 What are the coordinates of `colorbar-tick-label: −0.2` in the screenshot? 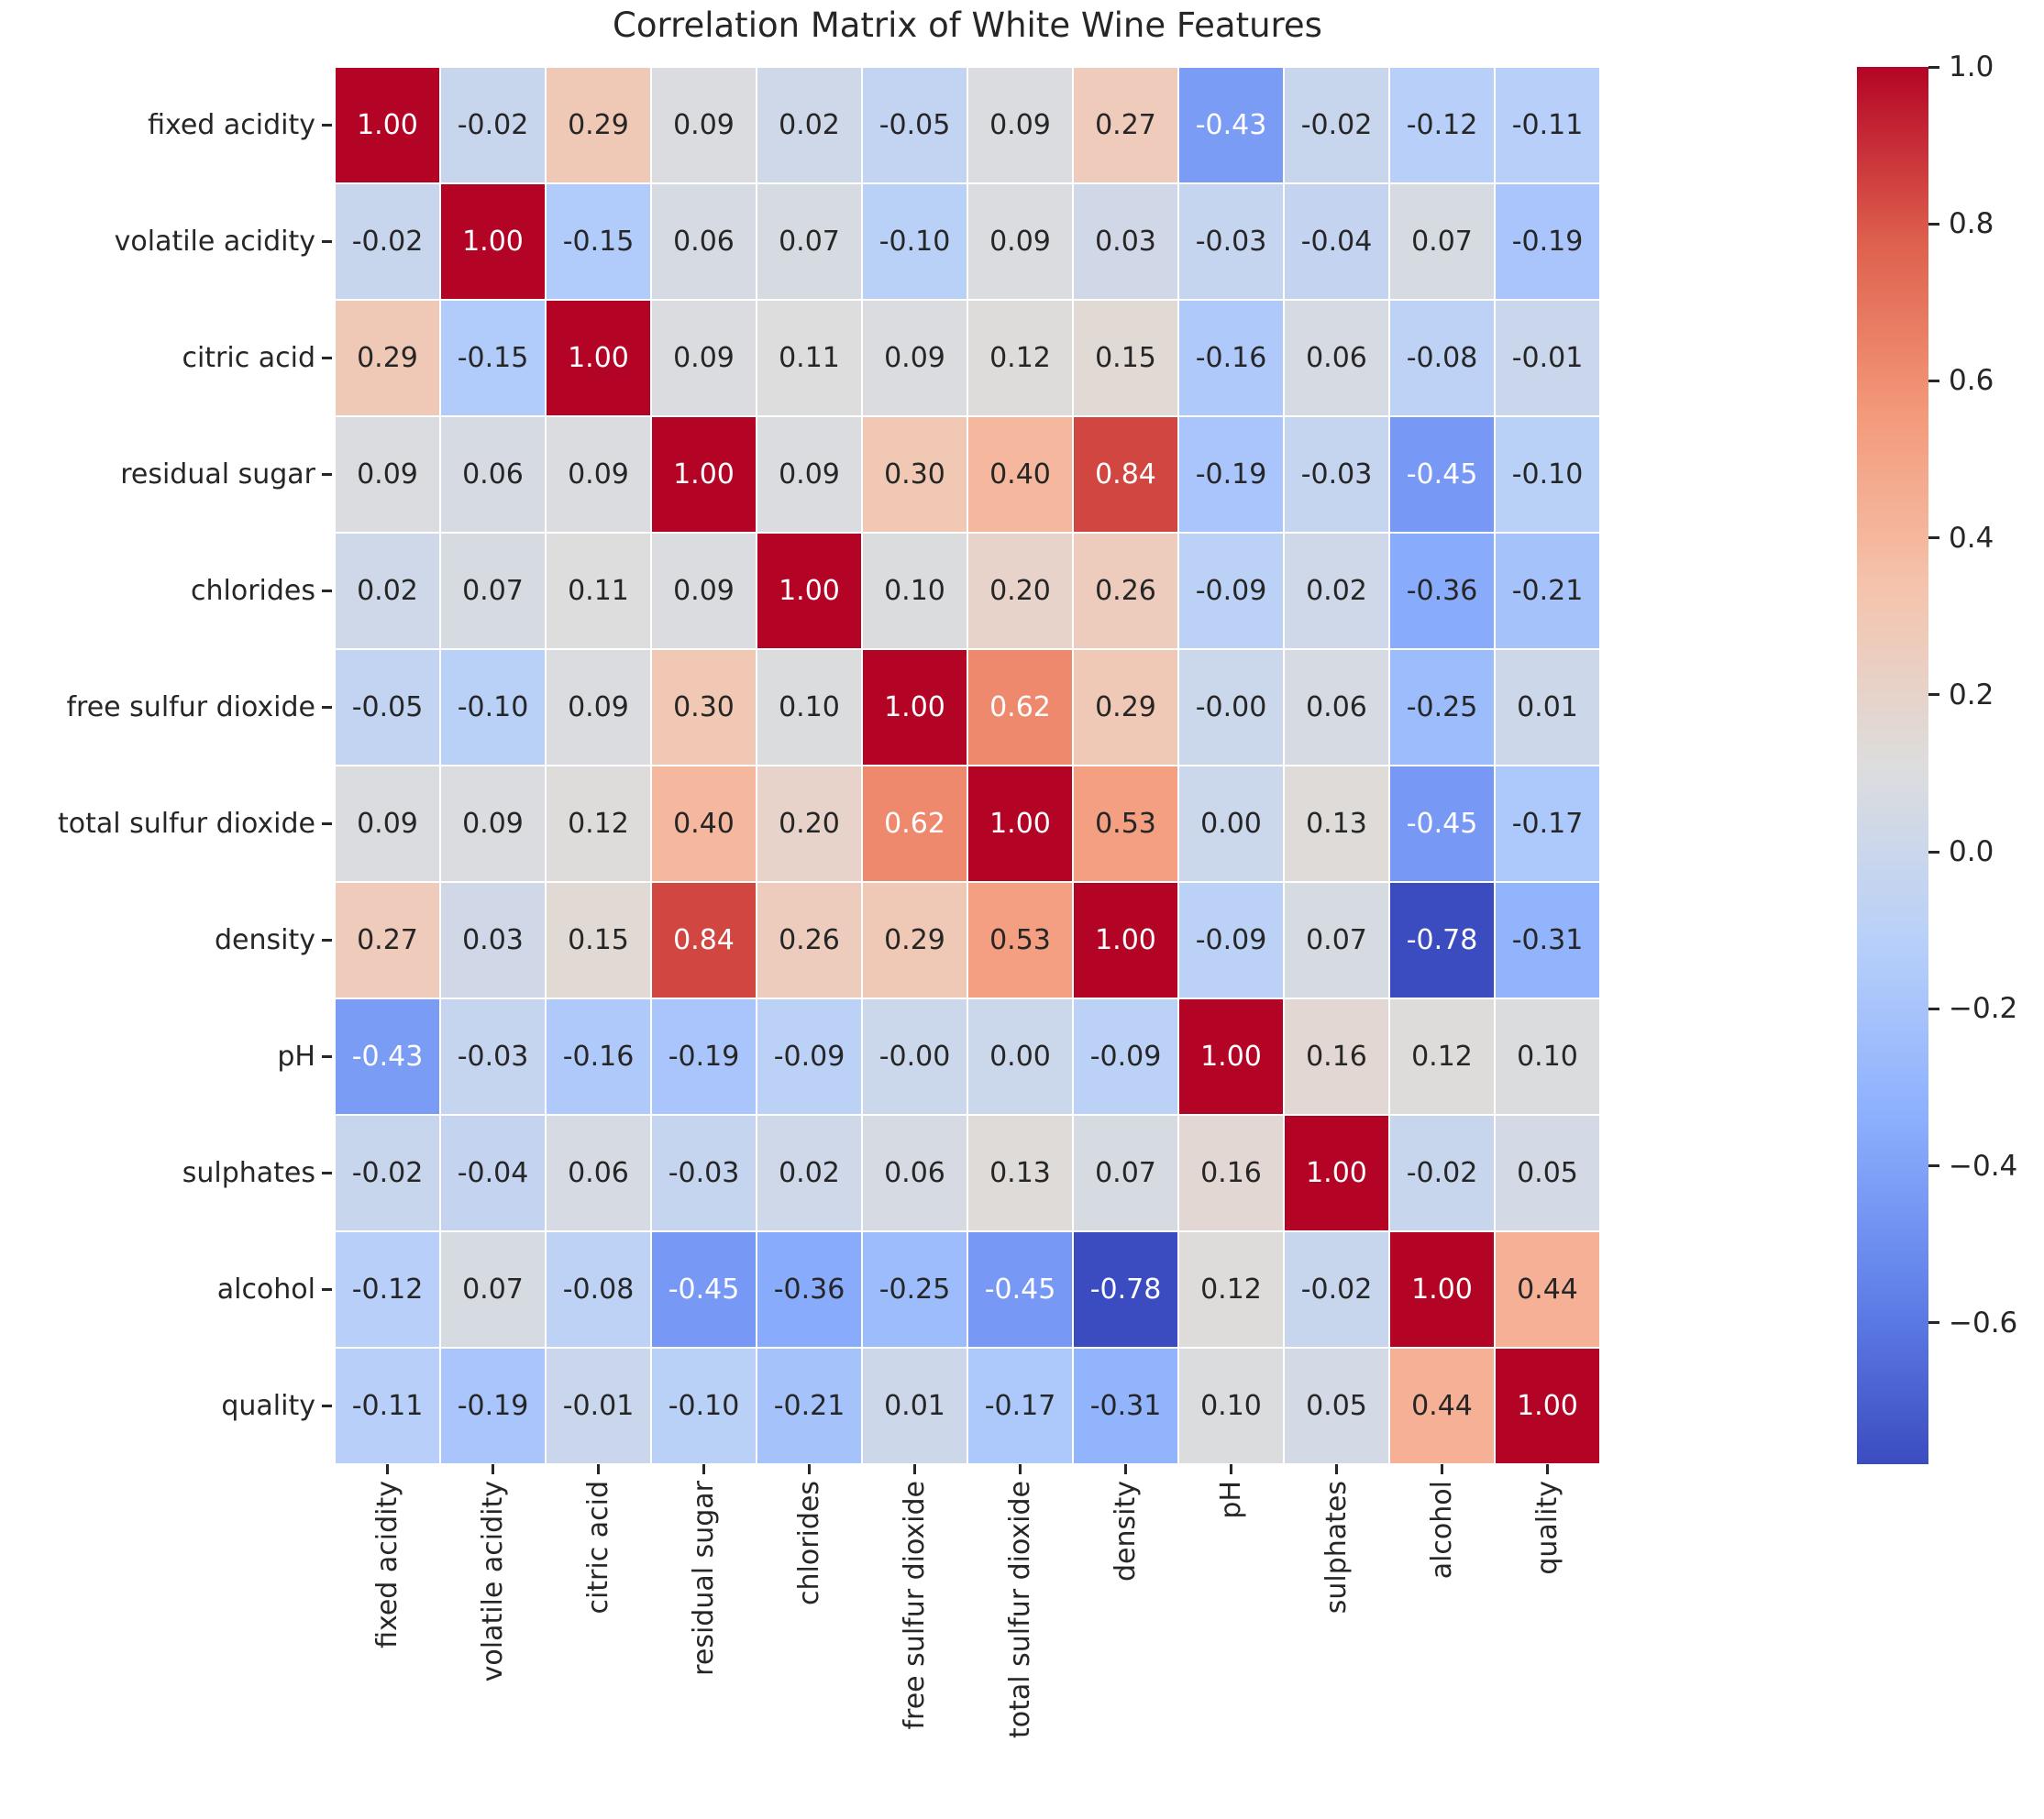 It's located at (1984, 1009).